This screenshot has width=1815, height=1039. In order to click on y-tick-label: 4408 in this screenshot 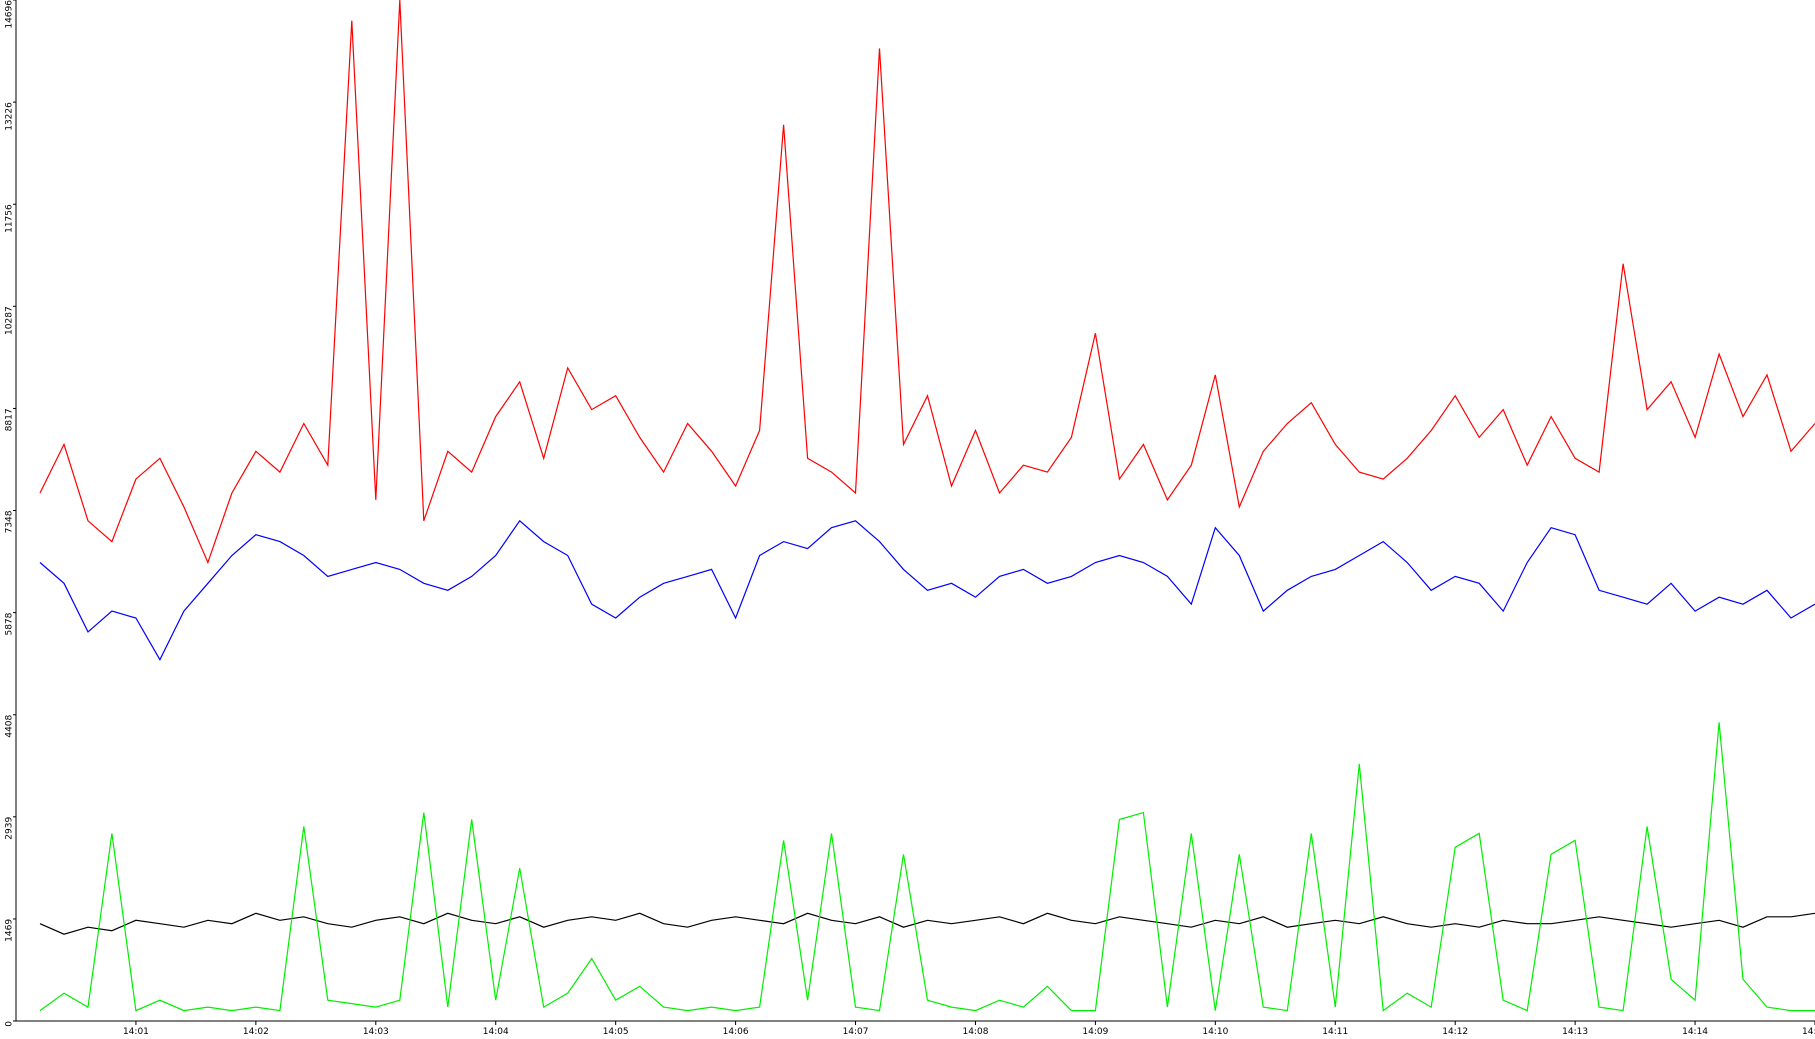, I will do `click(10, 725)`.